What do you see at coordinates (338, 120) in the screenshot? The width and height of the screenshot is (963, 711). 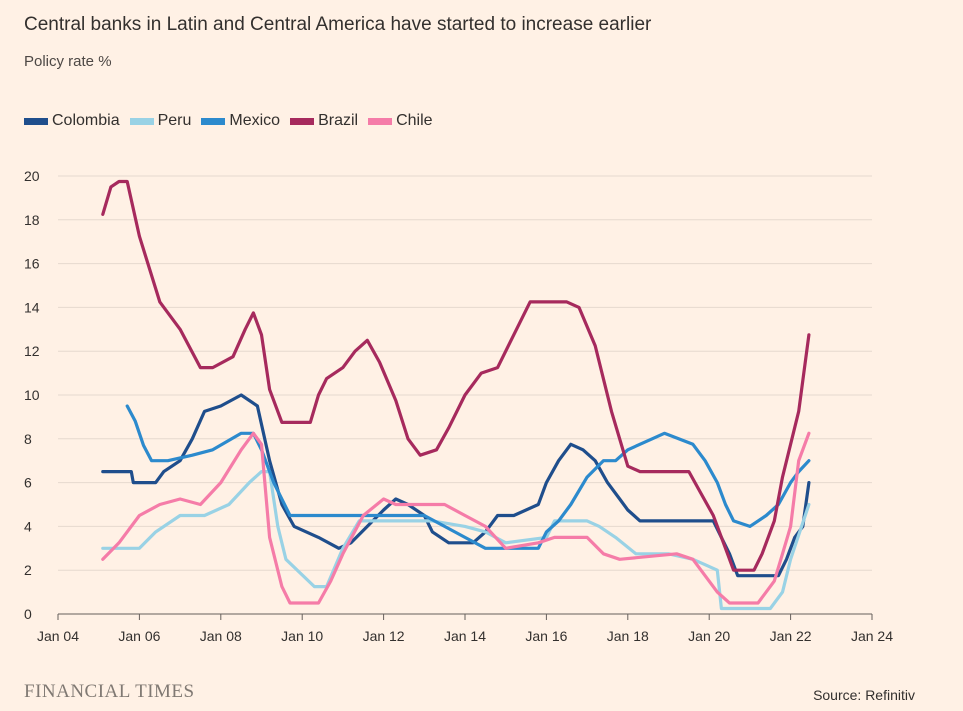 I see `legend-label: Brazil` at bounding box center [338, 120].